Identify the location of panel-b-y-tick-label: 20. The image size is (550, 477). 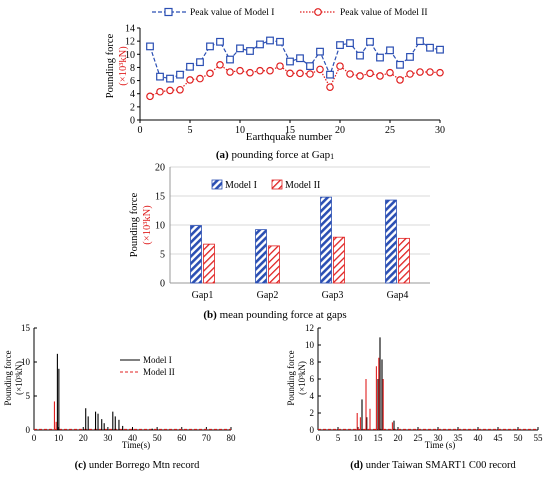
(160, 168).